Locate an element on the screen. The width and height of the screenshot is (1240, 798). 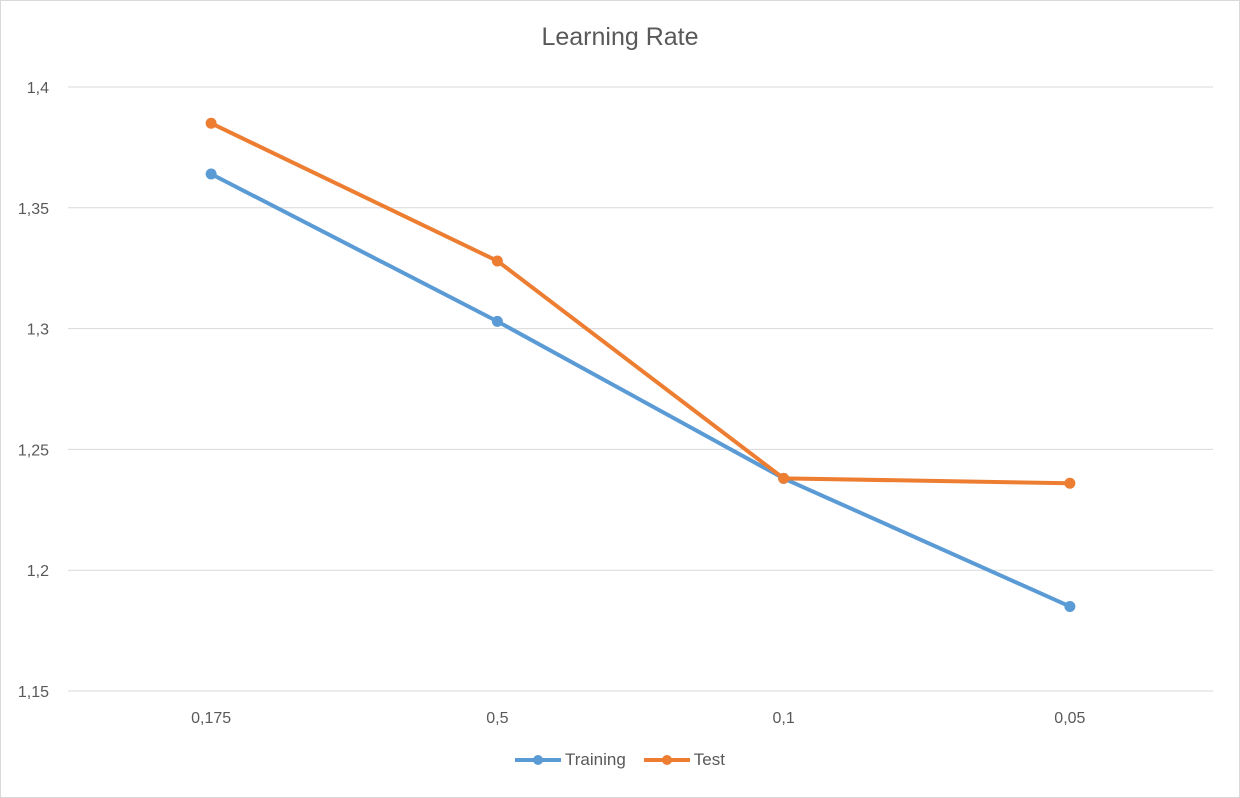
y-tick-label: 1,35 is located at coordinates (33, 209).